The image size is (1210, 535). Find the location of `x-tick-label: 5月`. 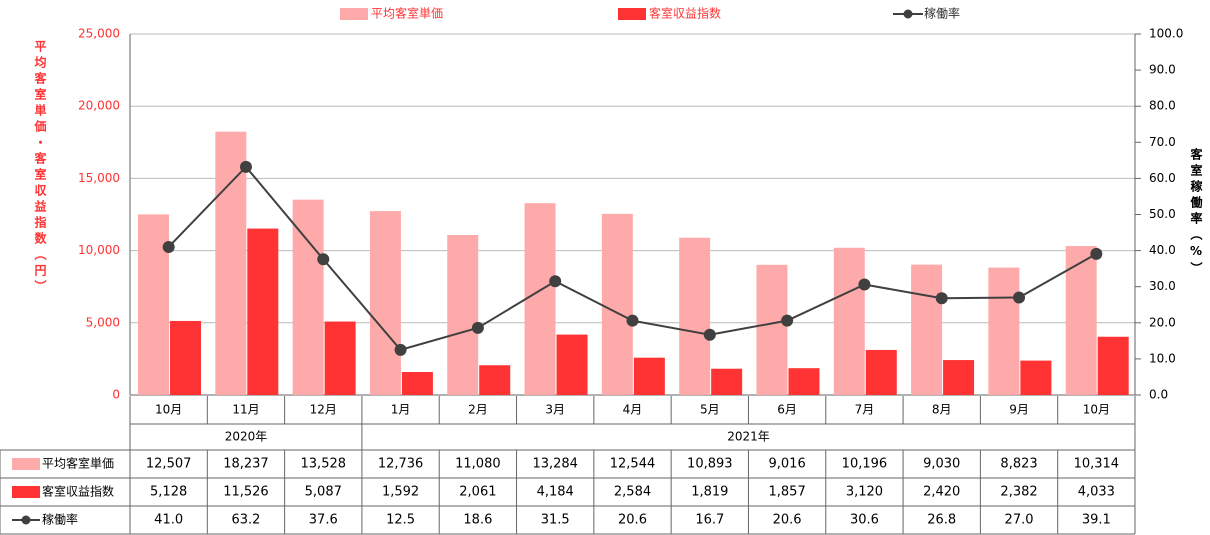

x-tick-label: 5月 is located at coordinates (710, 410).